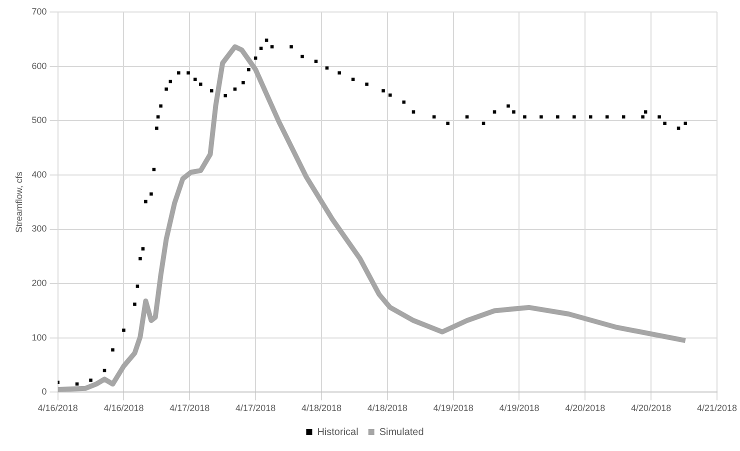  Describe the element at coordinates (39, 337) in the screenshot. I see `y-tick-label: 100` at that location.